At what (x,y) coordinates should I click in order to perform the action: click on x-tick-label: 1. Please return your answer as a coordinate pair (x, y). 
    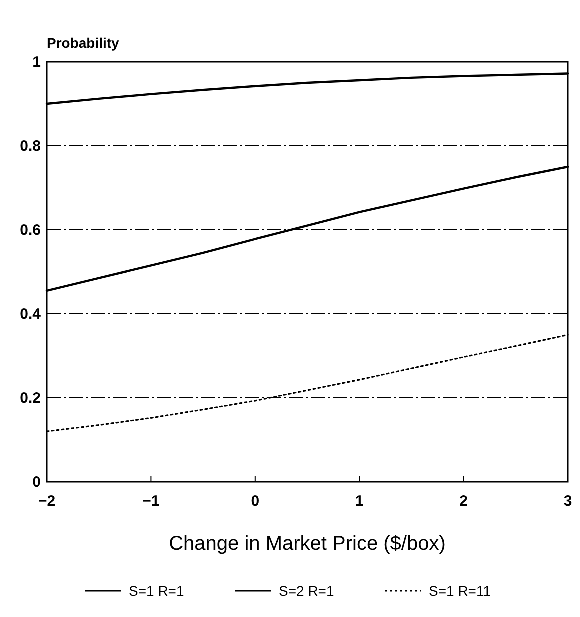
    Looking at the image, I should click on (359, 501).